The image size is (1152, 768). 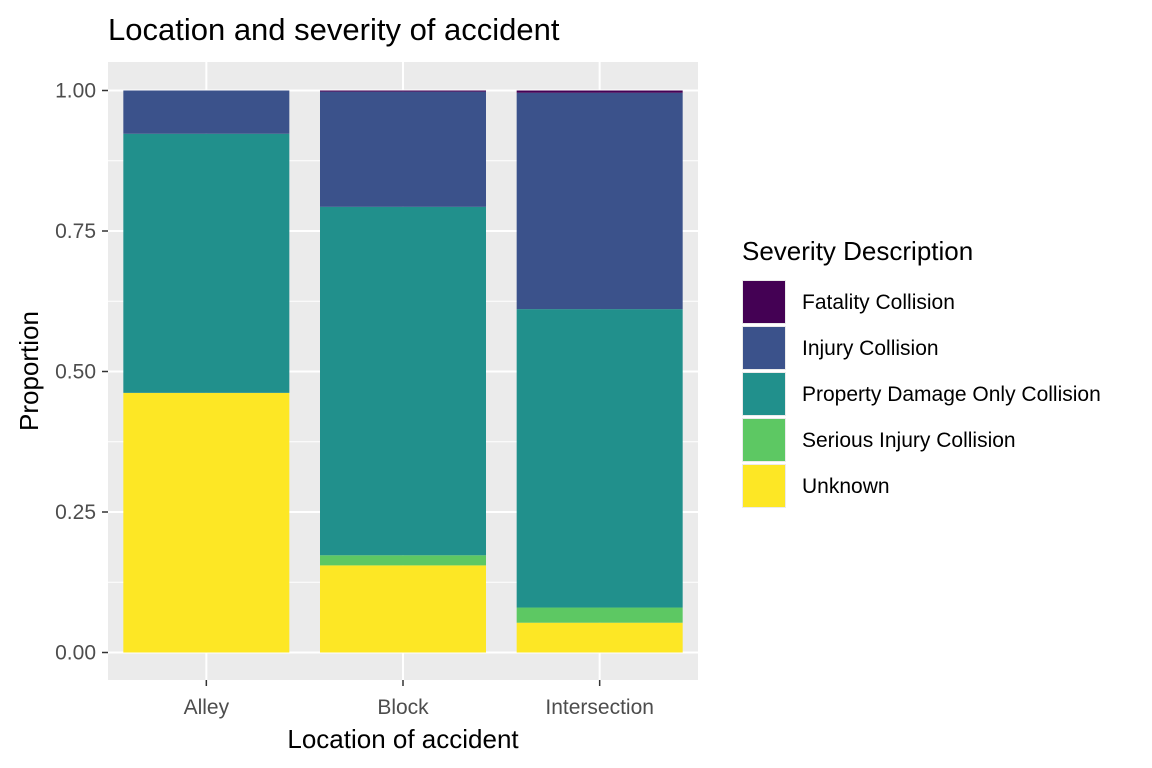 What do you see at coordinates (599, 707) in the screenshot?
I see `x-tick-label: Intersection` at bounding box center [599, 707].